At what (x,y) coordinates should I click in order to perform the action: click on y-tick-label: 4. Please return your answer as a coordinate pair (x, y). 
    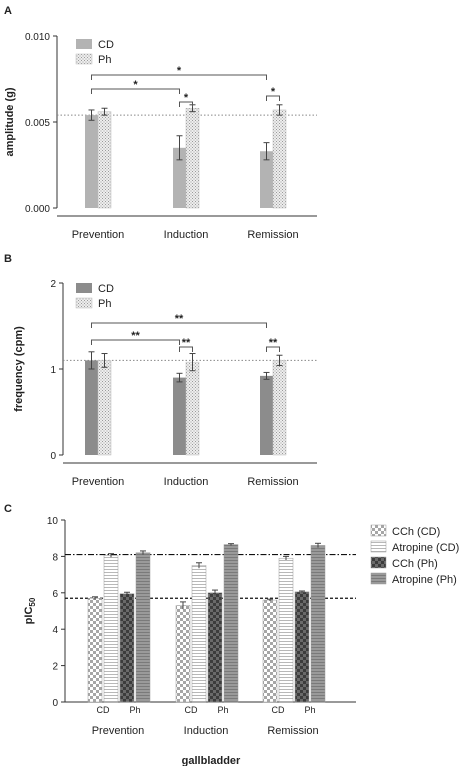
    Looking at the image, I should click on (55, 630).